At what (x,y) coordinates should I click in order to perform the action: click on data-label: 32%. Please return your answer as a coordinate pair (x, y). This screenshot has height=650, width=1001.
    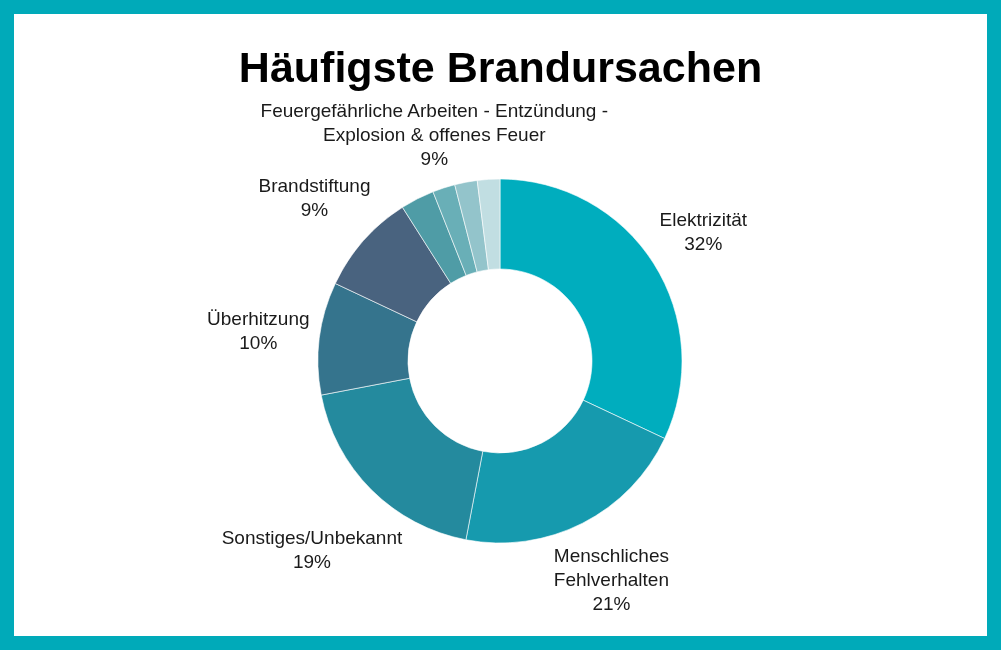
    Looking at the image, I should click on (703, 244).